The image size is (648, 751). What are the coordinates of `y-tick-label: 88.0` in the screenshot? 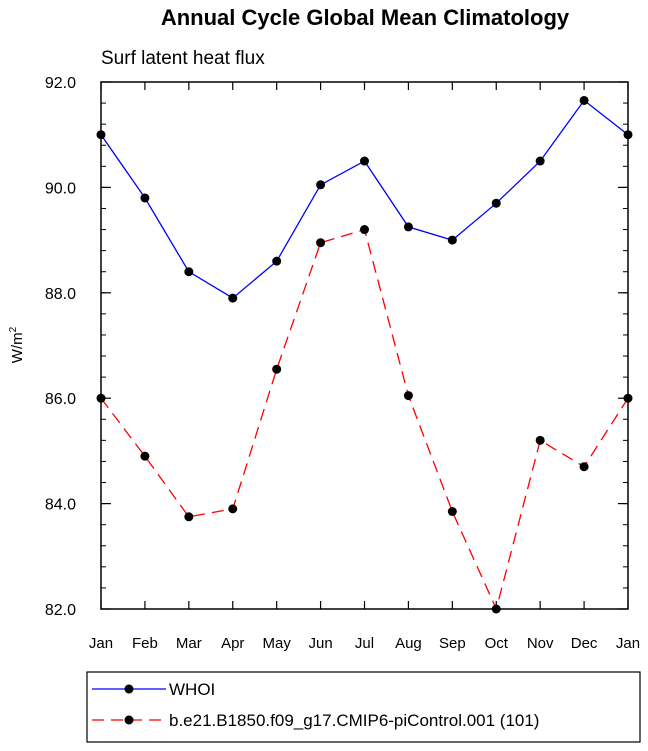 It's located at (60, 294).